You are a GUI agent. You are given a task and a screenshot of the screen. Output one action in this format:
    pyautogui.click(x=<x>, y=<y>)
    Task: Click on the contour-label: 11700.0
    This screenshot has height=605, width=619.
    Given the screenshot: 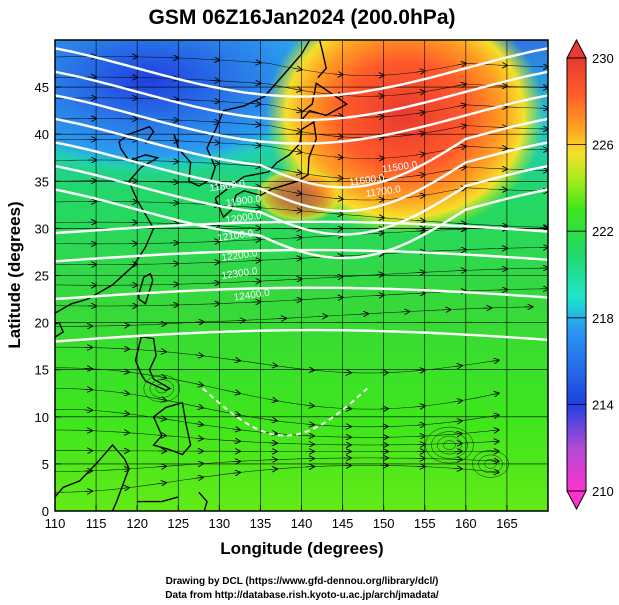 What is the action you would take?
    pyautogui.click(x=383, y=192)
    